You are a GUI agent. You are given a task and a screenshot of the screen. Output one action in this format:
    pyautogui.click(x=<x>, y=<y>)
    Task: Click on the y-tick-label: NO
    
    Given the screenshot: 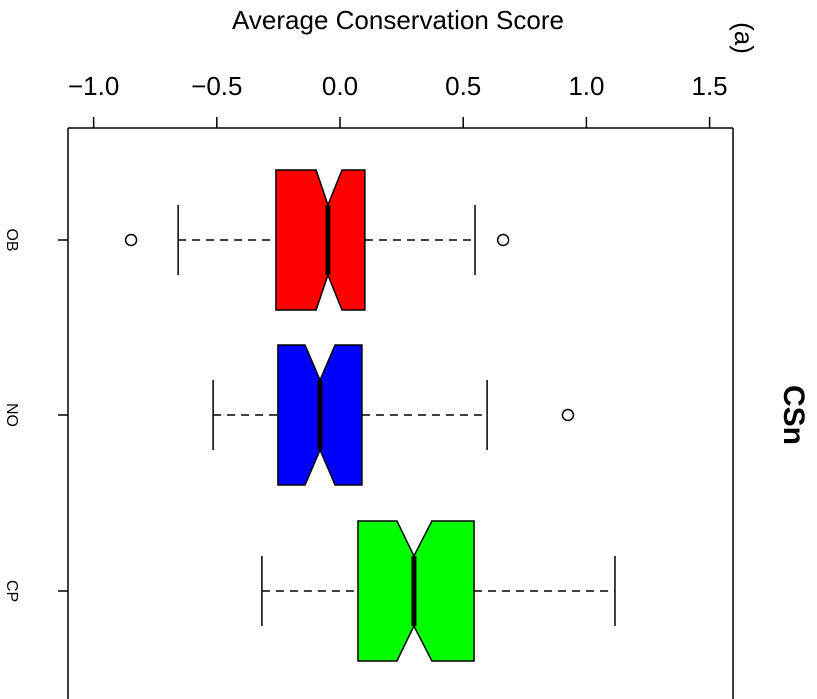 What is the action you would take?
    pyautogui.click(x=11, y=415)
    